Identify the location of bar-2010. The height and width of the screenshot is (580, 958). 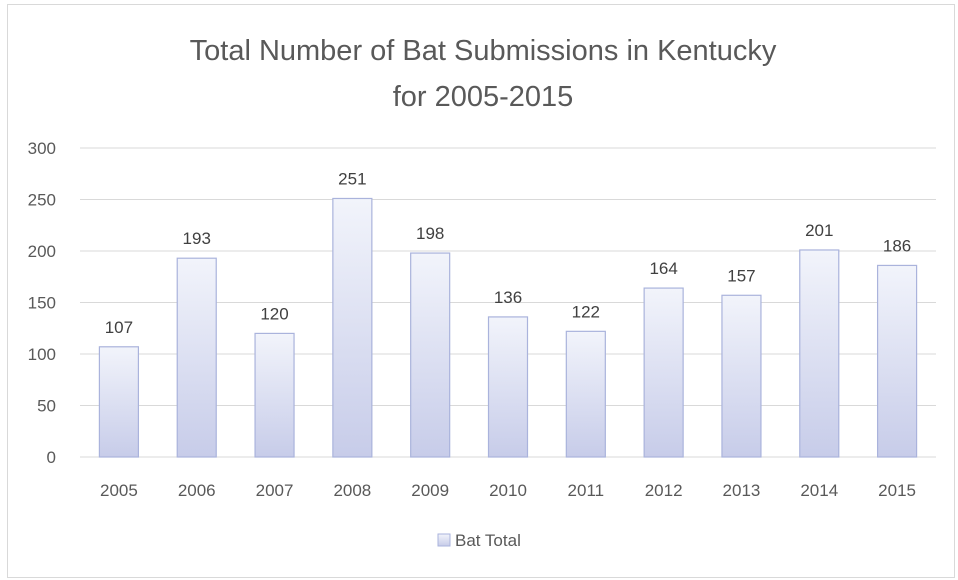
(508, 387).